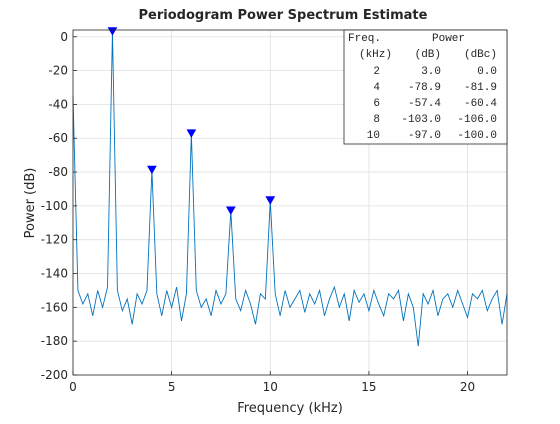 Image resolution: width=560 pixels, height=424 pixels. Describe the element at coordinates (54, 240) in the screenshot. I see `y-tick-label: -120` at that location.